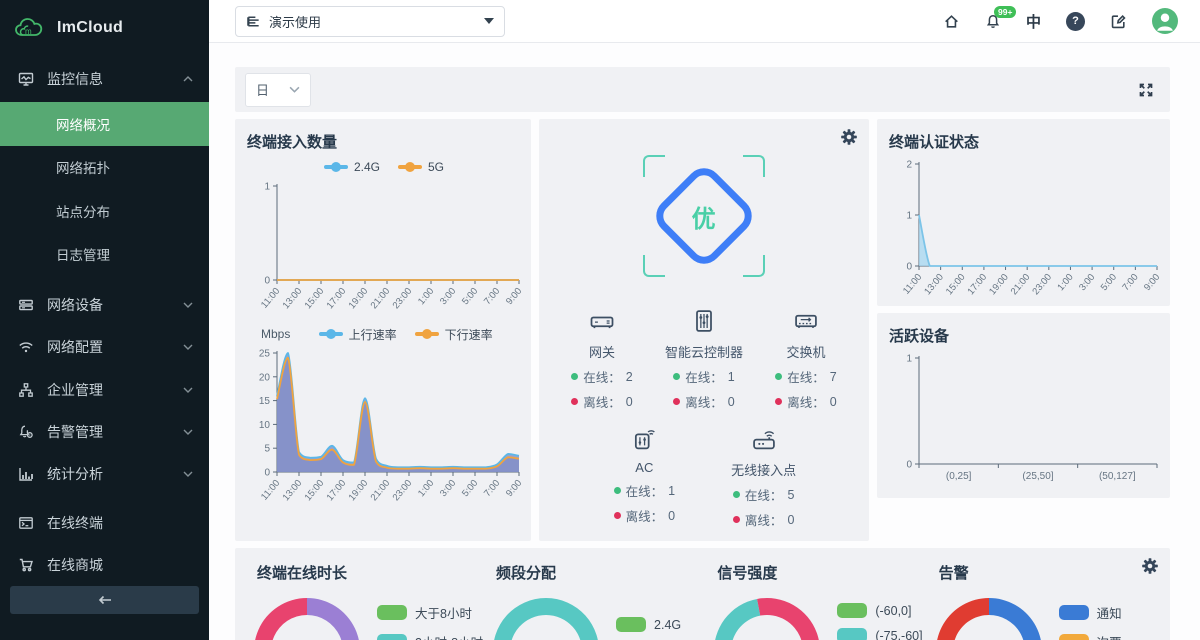  I want to click on health-grade-text: 优, so click(704, 219).